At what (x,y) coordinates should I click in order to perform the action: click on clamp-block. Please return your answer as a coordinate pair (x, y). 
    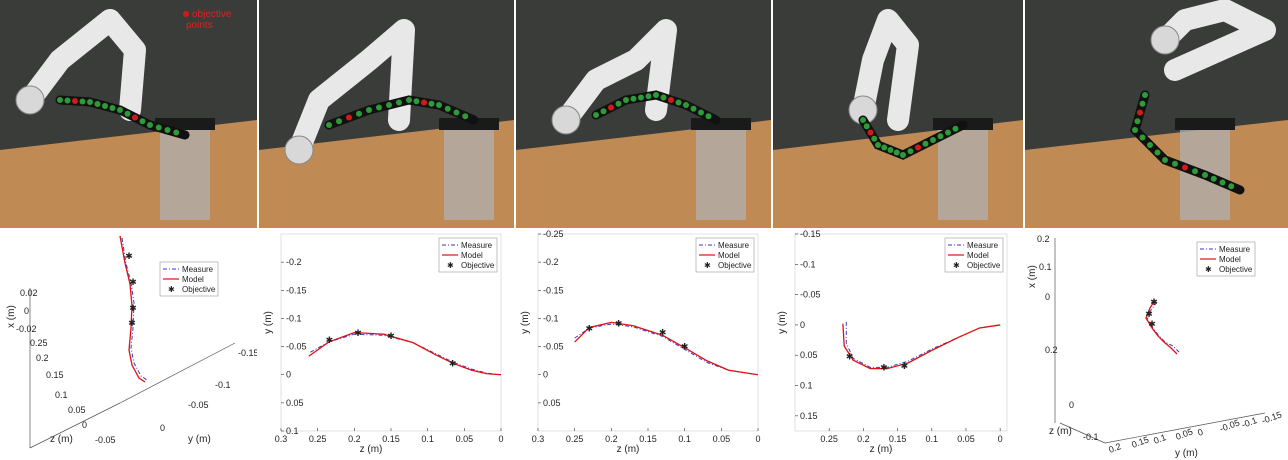
    Looking at the image, I should click on (469, 124).